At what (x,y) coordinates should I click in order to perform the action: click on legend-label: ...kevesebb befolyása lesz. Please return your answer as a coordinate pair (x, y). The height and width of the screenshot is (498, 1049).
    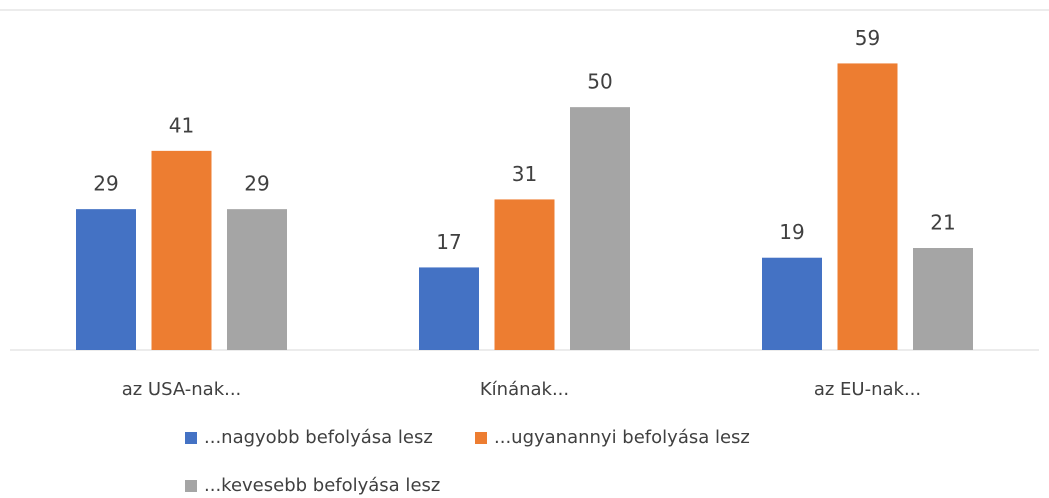
    Looking at the image, I should click on (322, 485).